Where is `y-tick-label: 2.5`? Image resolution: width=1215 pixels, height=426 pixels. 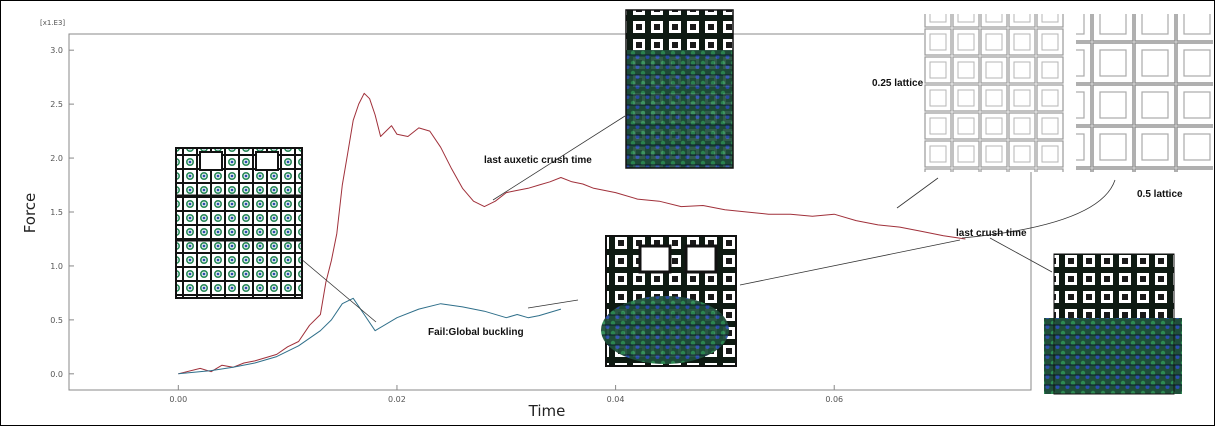
y-tick-label: 2.5 is located at coordinates (56, 104).